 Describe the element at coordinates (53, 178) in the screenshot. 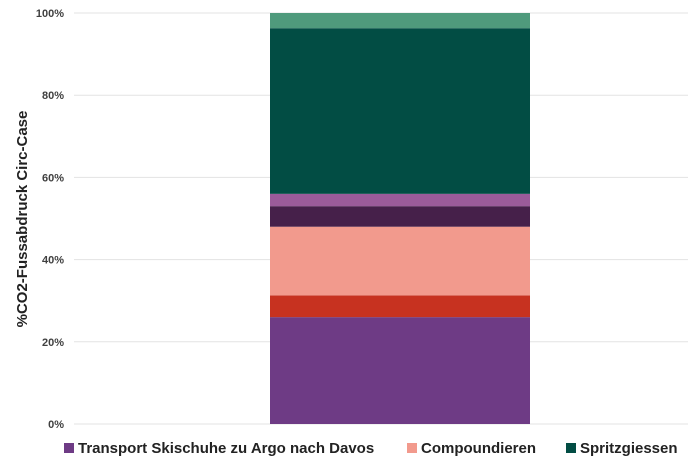

I see `y-tick-label: 60%` at that location.